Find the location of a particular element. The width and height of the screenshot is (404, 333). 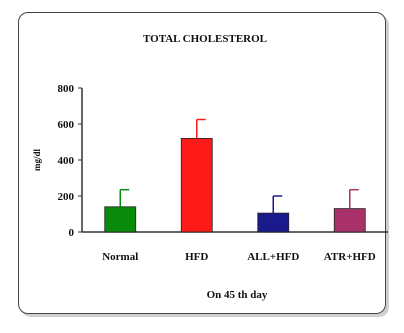

y-tick-label: 200 is located at coordinates (66, 197).